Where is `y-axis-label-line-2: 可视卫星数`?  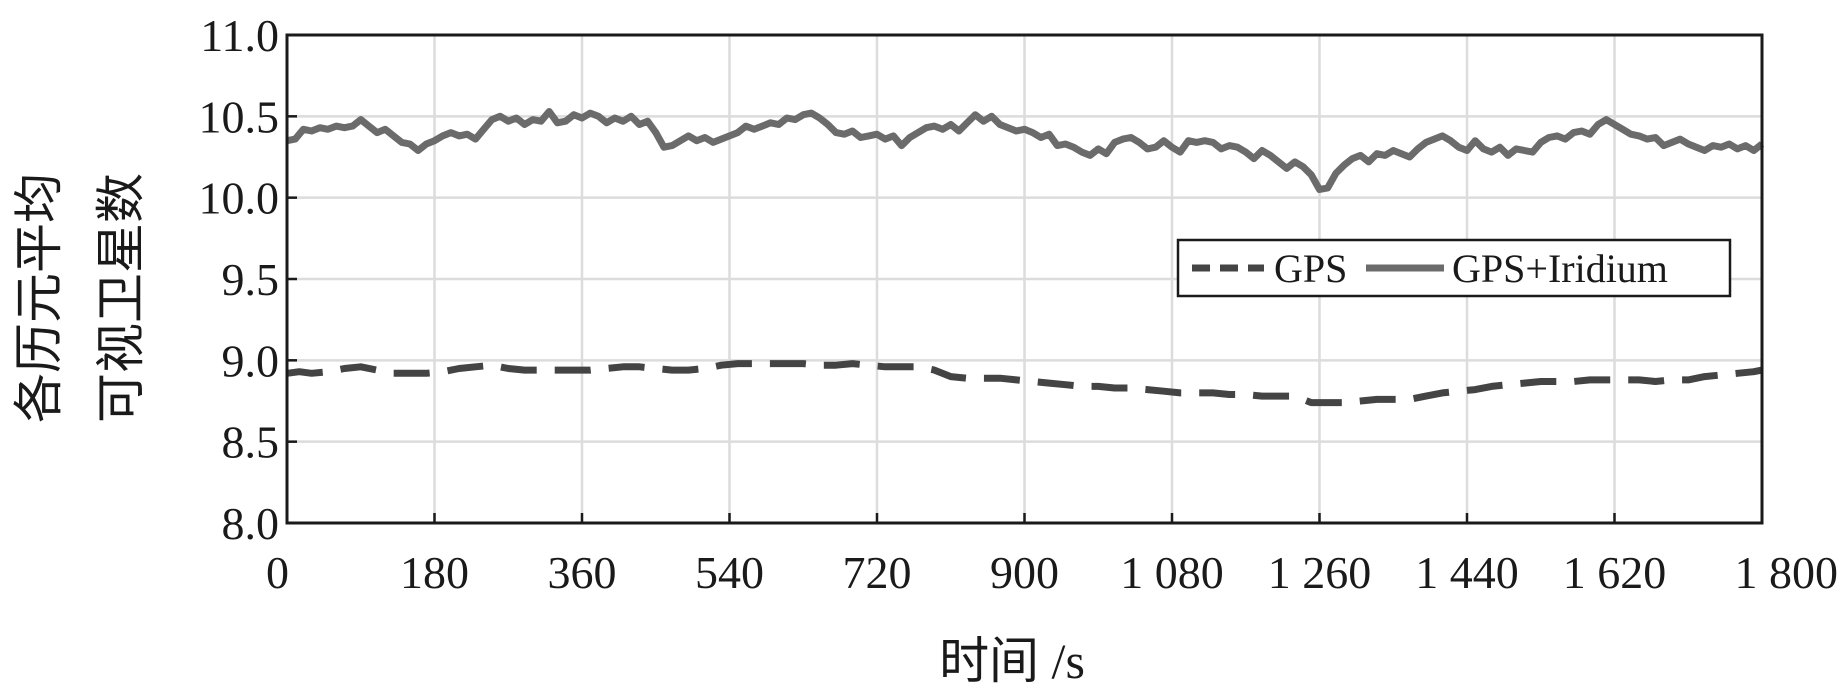 y-axis-label-line-2: 可视卫星数 is located at coordinates (121, 298).